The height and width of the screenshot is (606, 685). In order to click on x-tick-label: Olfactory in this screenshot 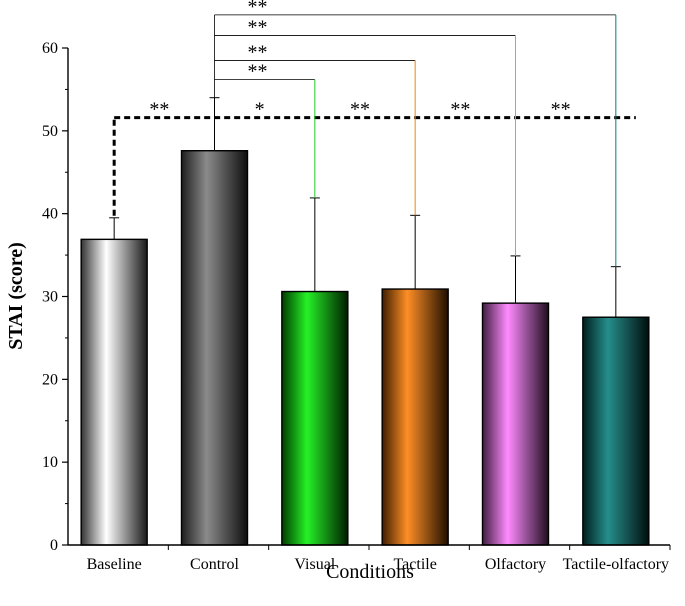, I will do `click(515, 564)`.